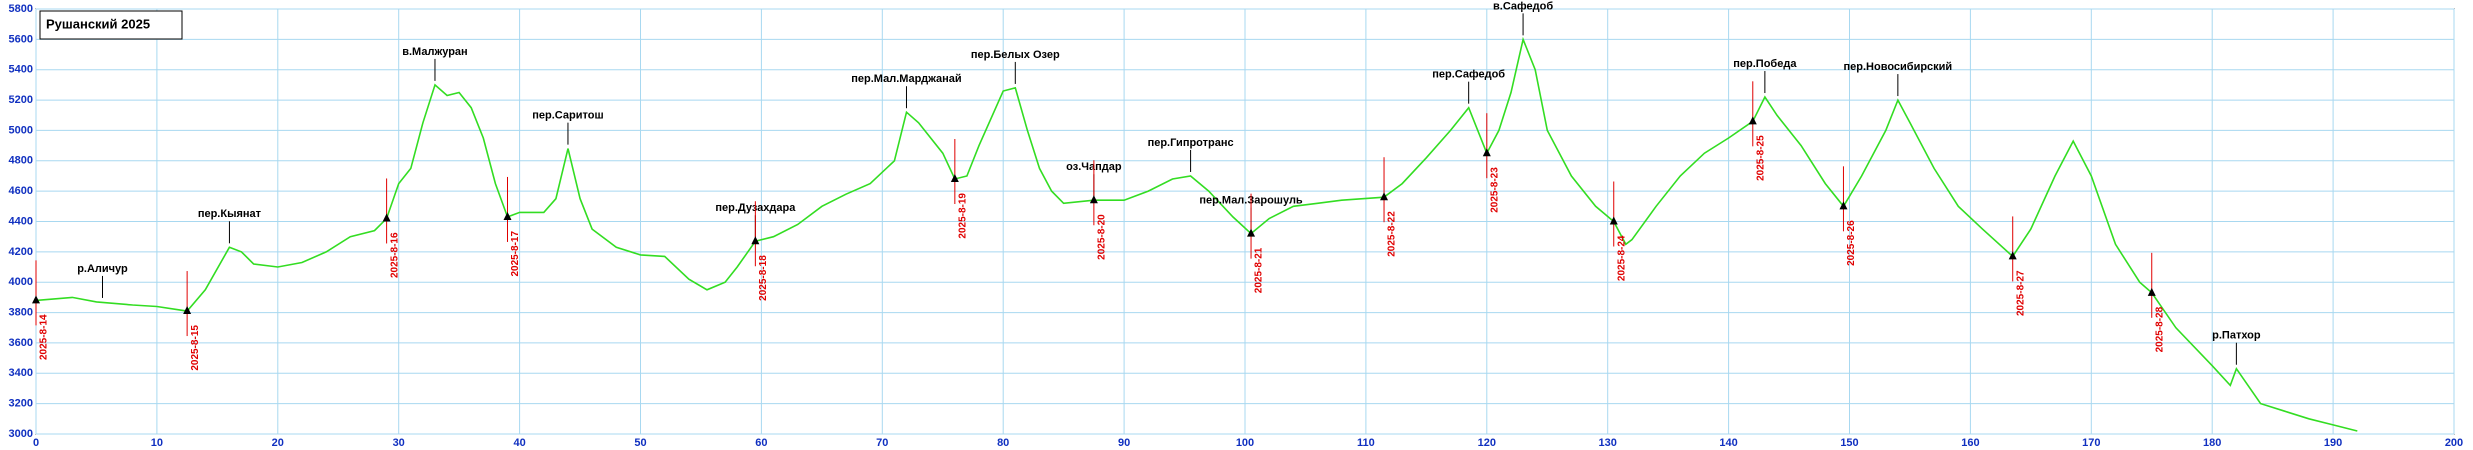 The width and height of the screenshot is (2473, 450). Describe the element at coordinates (1849, 443) in the screenshot. I see `x-tick-label: 150` at that location.